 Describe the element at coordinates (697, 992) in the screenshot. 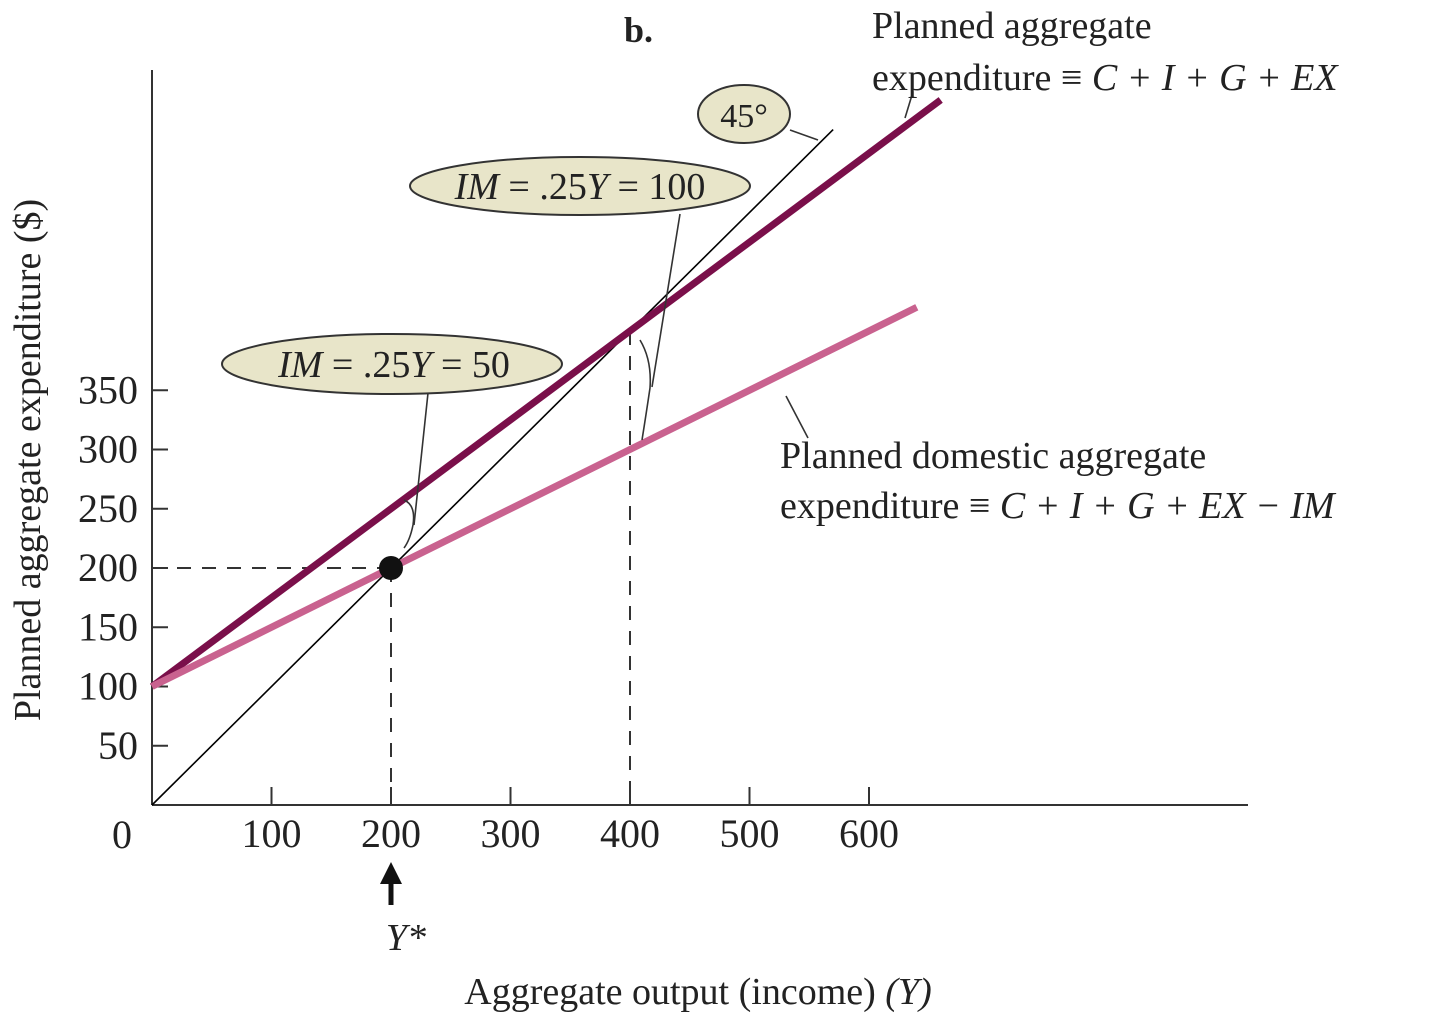

I see `x-axis-title: Aggregate output (income) (Y)` at that location.